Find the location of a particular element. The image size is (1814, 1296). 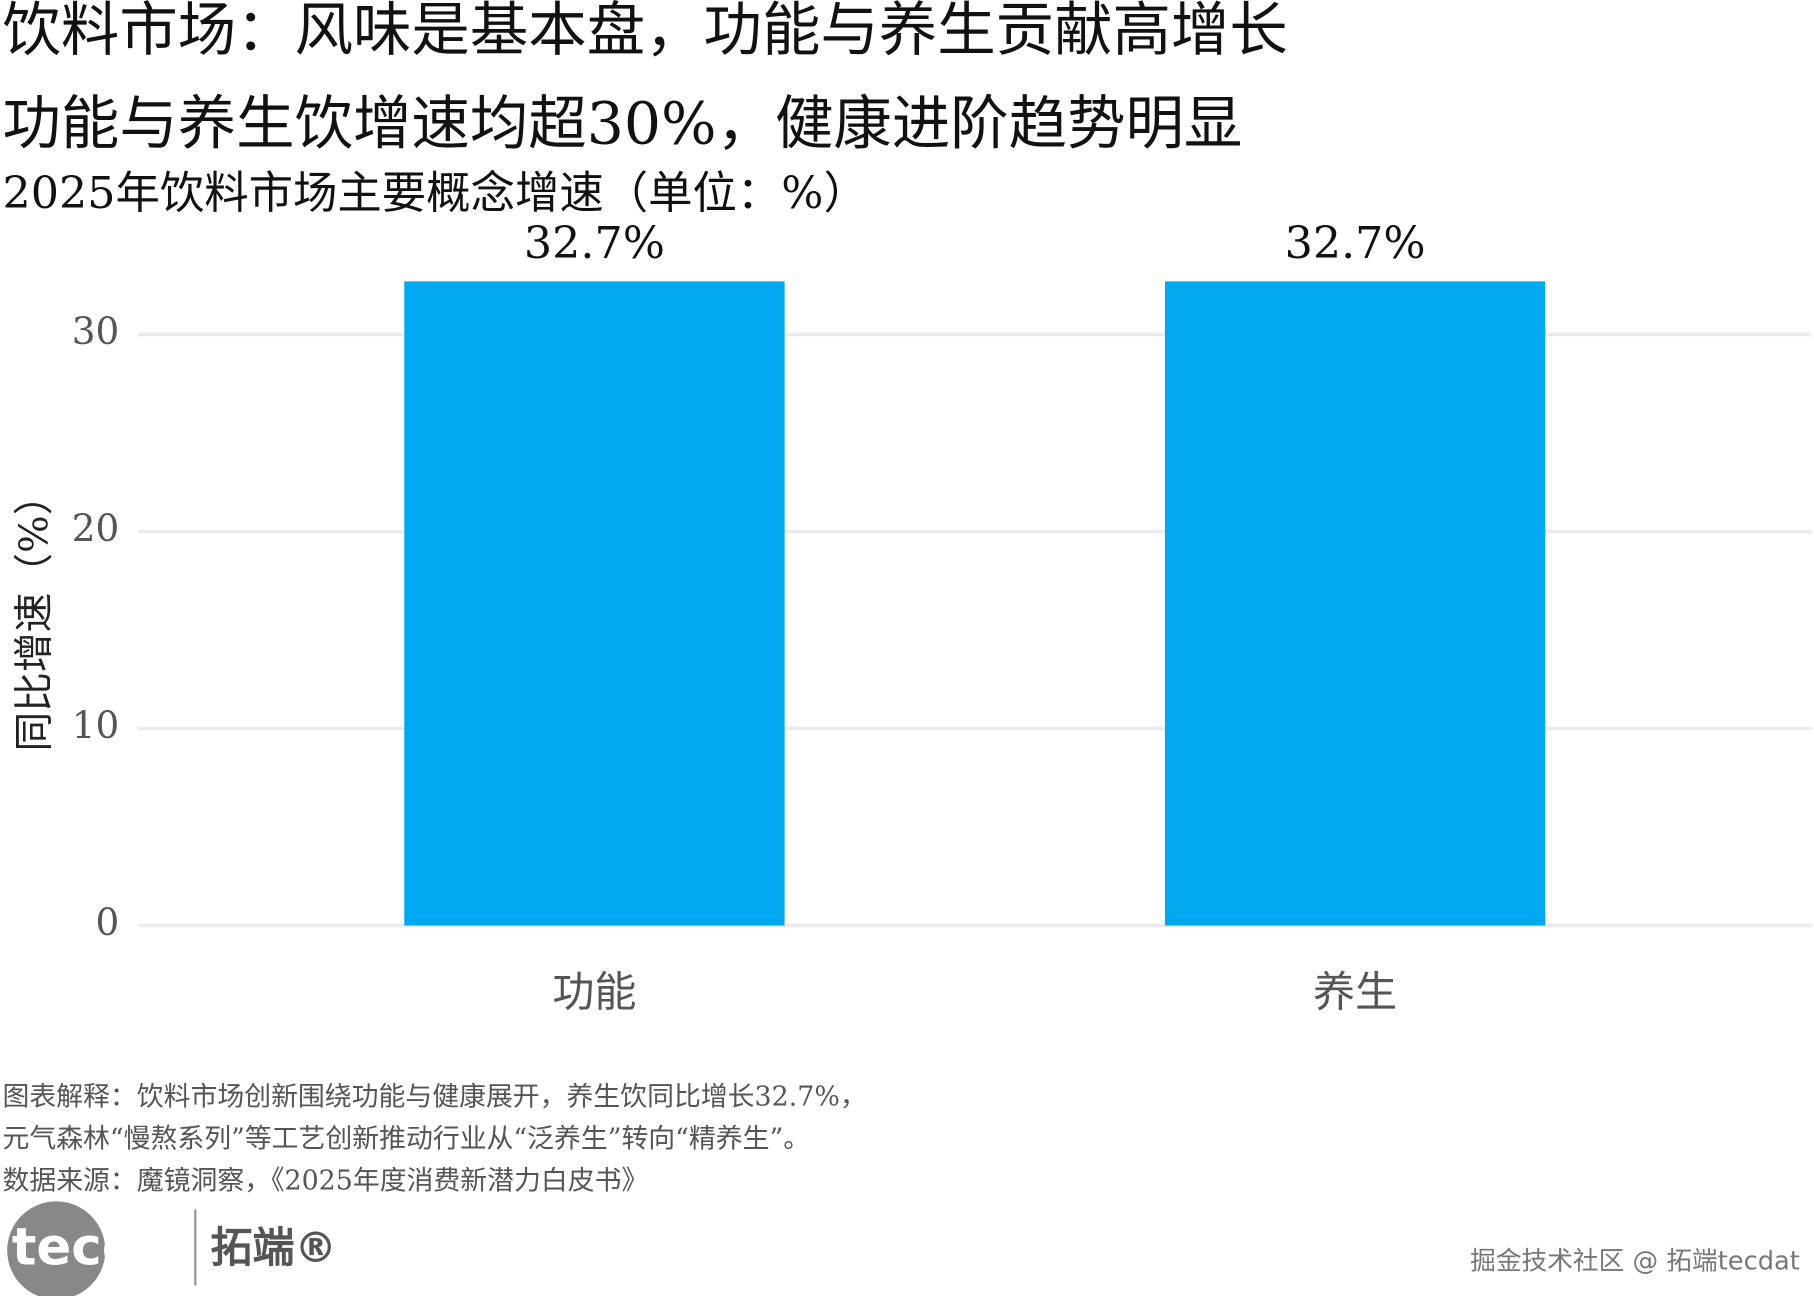

note: 图表解释：饮料市场创新围绕功能与健康展开，养生饮同比增长32.7%， is located at coordinates (434, 1097).